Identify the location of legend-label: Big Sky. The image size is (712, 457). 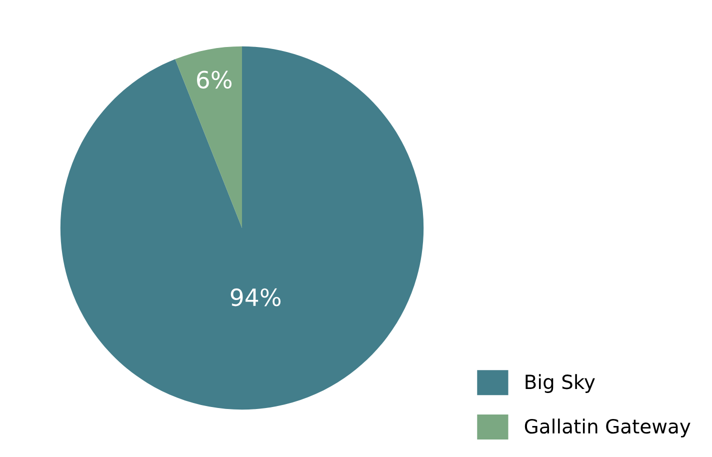
(560, 383).